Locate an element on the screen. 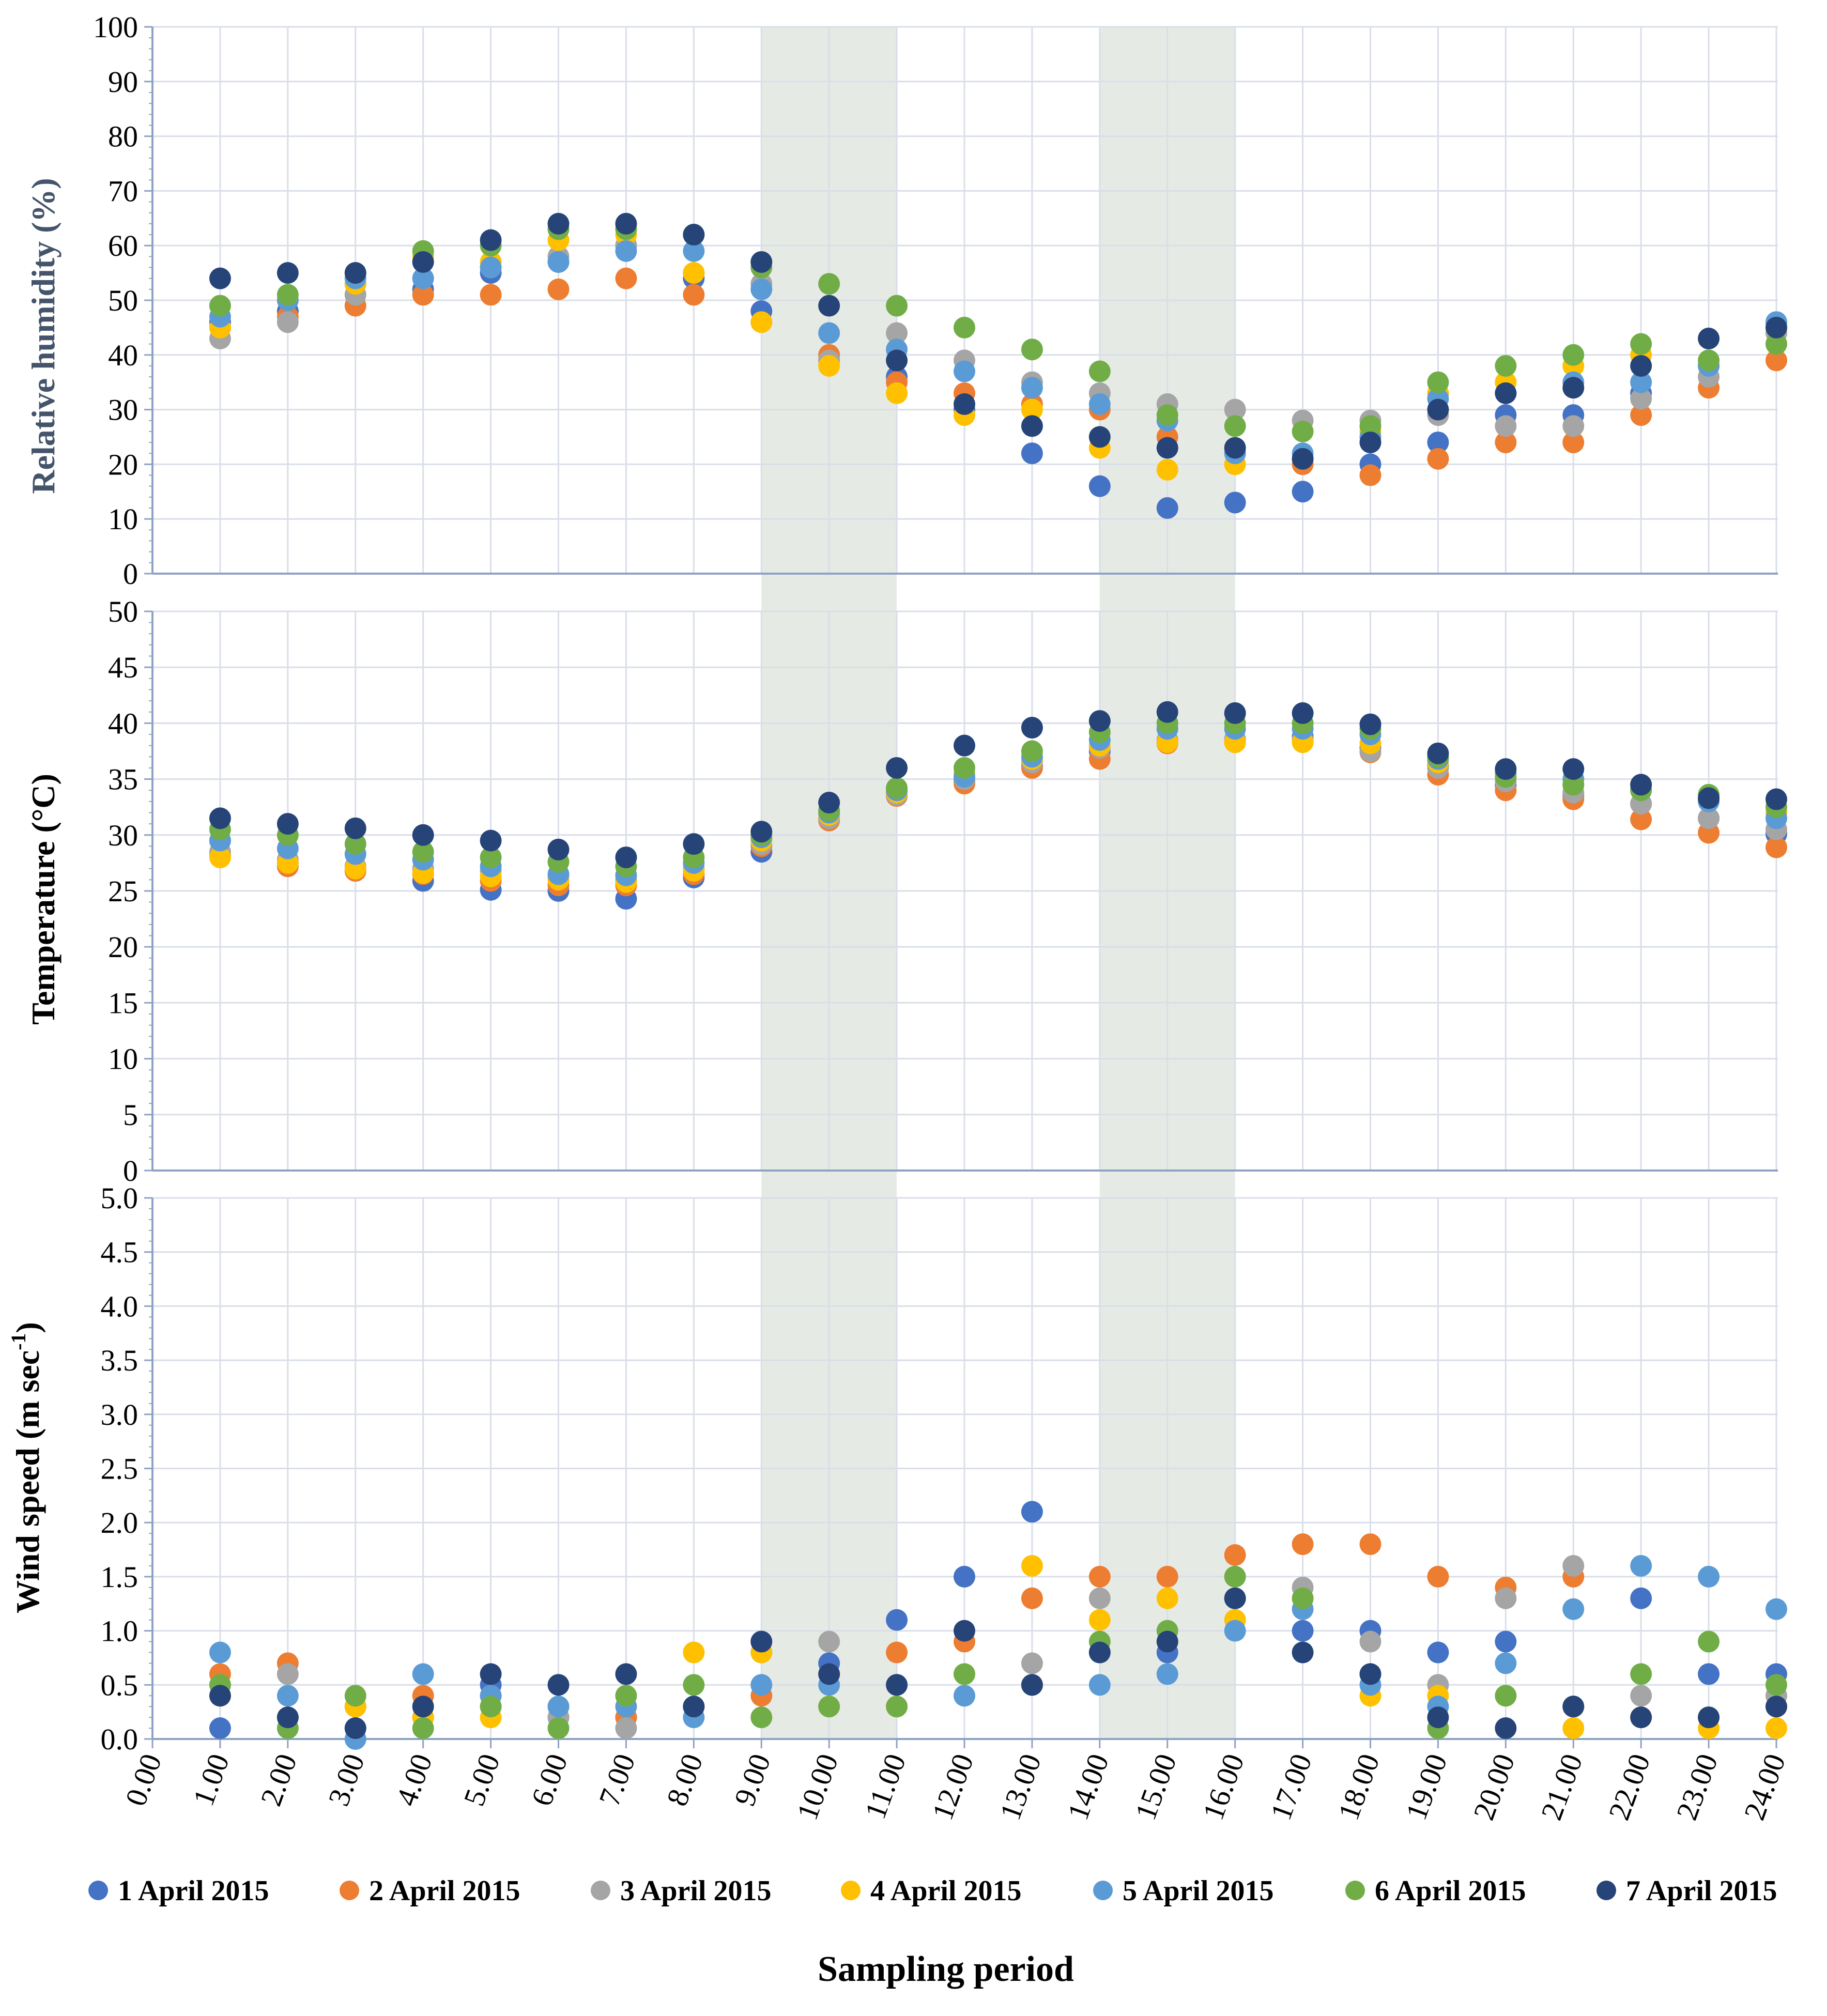  point-wind-day7-t19 is located at coordinates (1438, 1717).